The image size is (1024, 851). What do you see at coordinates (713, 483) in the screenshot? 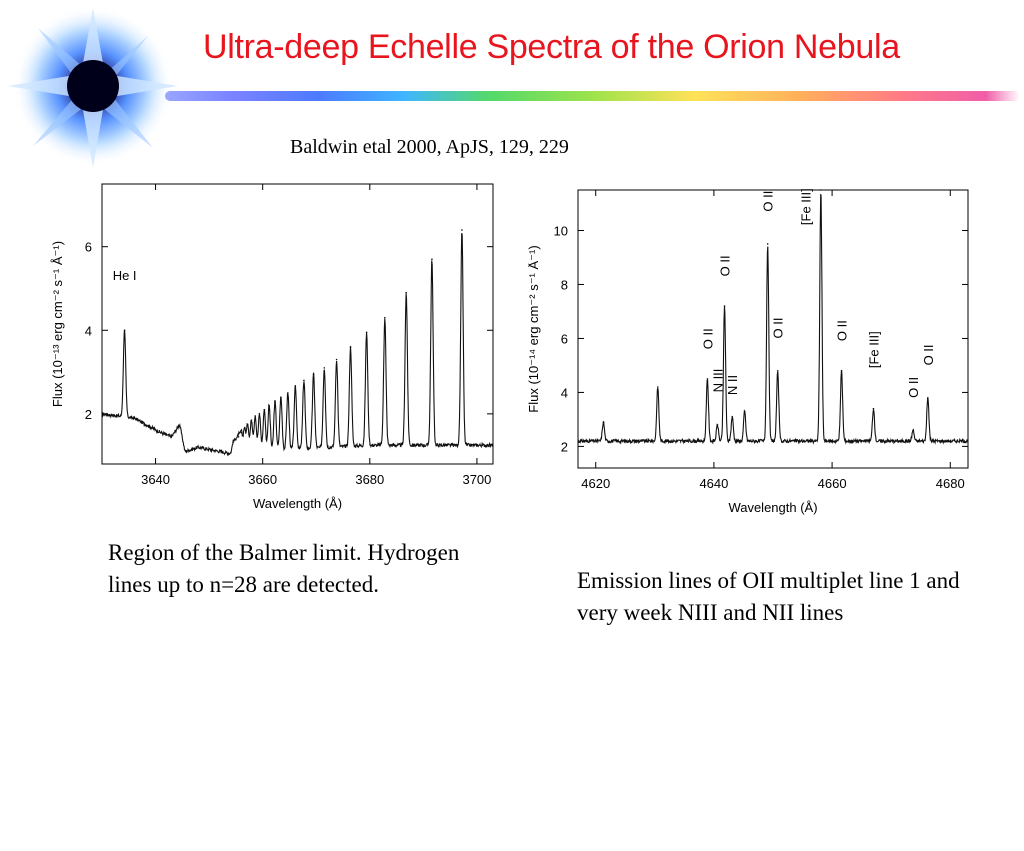
I see `x-tick-label: 4640` at bounding box center [713, 483].